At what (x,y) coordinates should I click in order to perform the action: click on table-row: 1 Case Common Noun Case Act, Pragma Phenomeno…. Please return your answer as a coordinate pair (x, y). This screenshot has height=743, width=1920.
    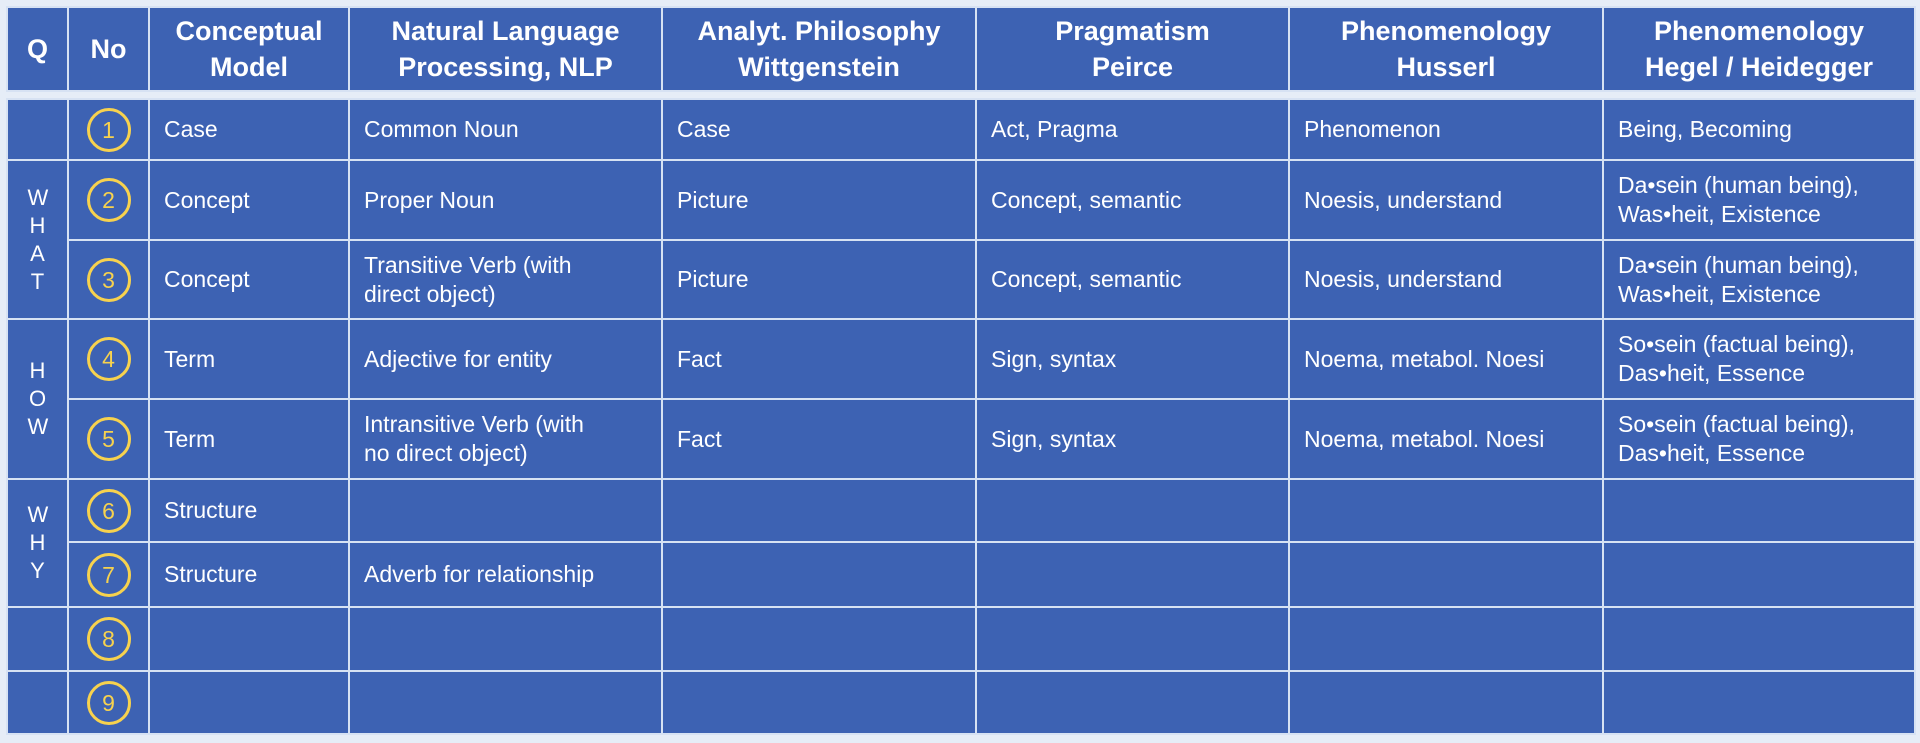
    Looking at the image, I should click on (961, 129).